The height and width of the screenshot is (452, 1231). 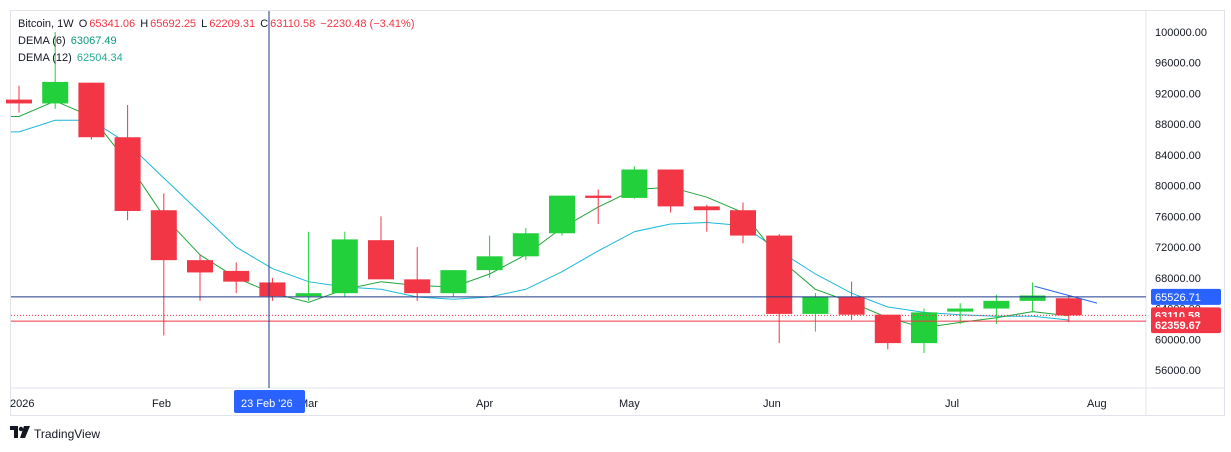 What do you see at coordinates (99, 58) in the screenshot?
I see `dema12-value: 62504.34` at bounding box center [99, 58].